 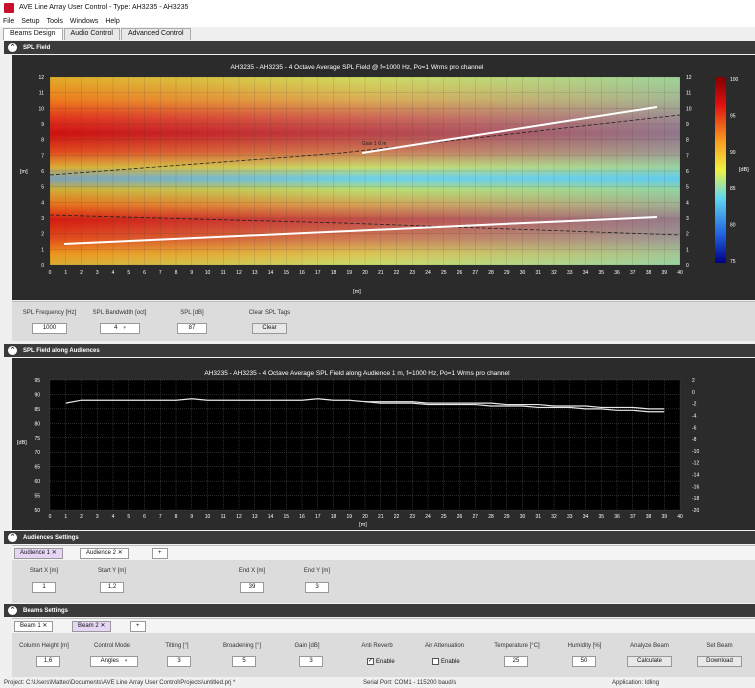 I want to click on x-tick-label: 20, so click(x=365, y=273).